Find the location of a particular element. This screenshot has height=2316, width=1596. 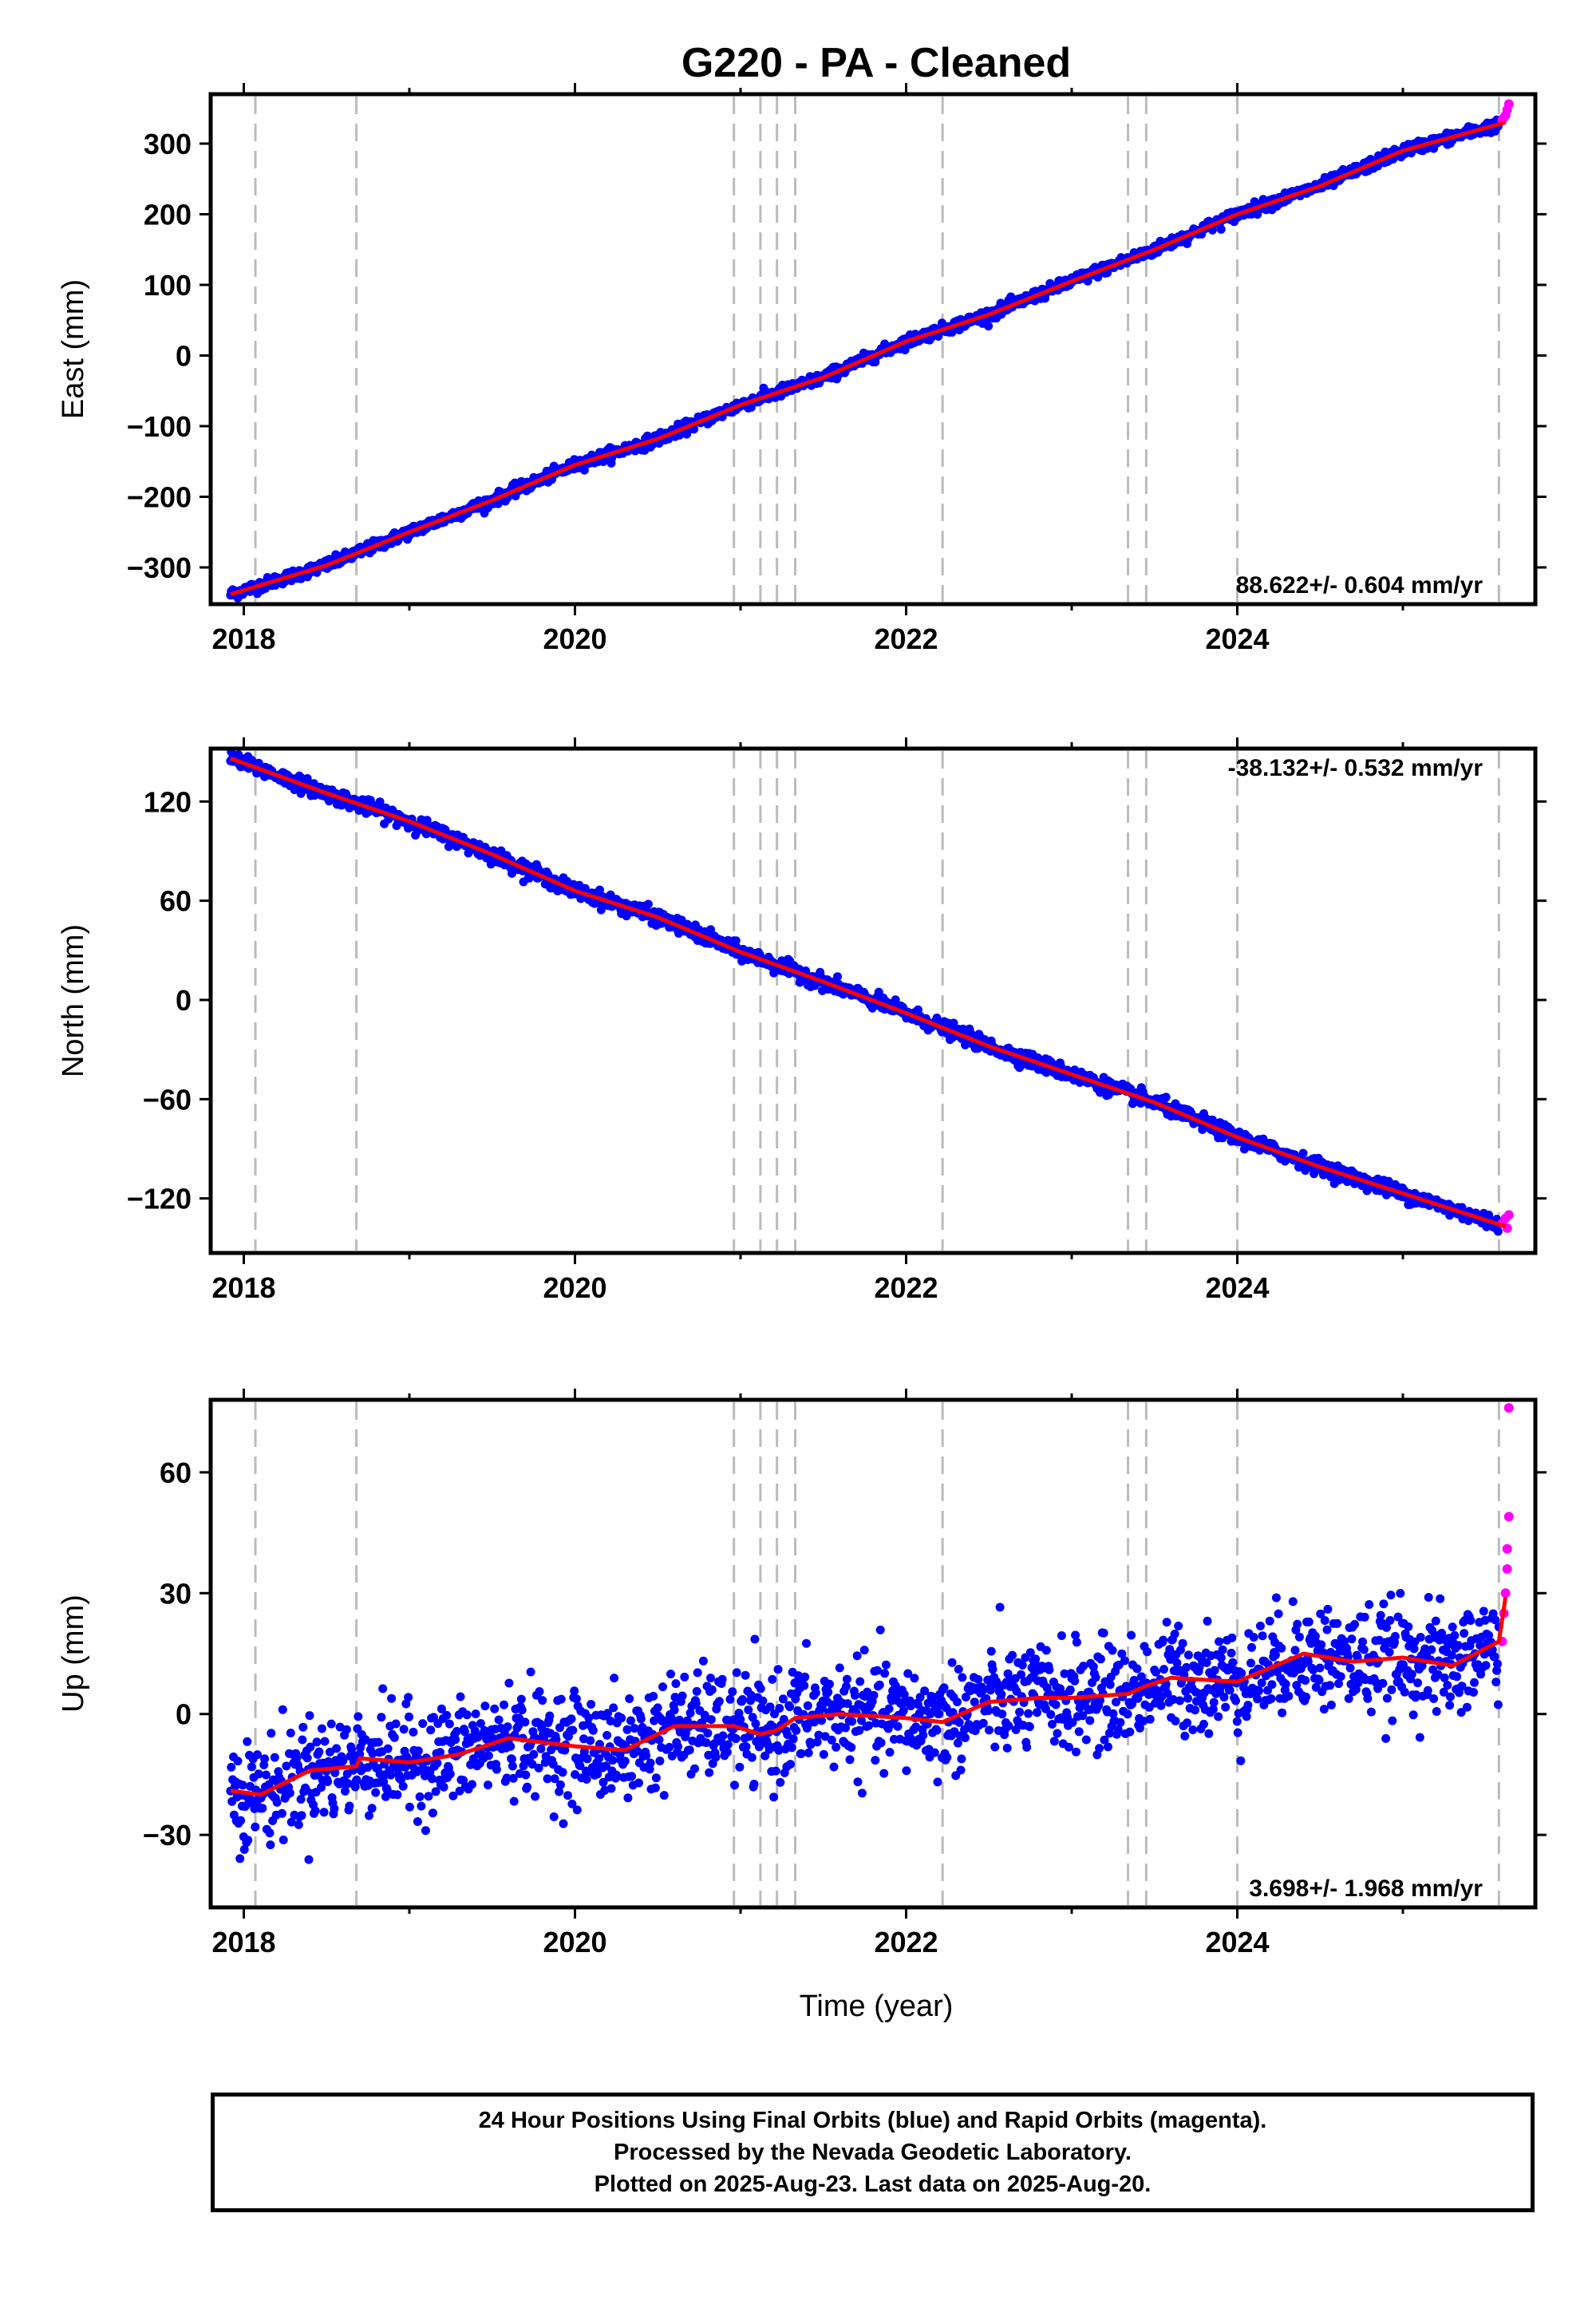

y-tick-label: 200 is located at coordinates (168, 215).